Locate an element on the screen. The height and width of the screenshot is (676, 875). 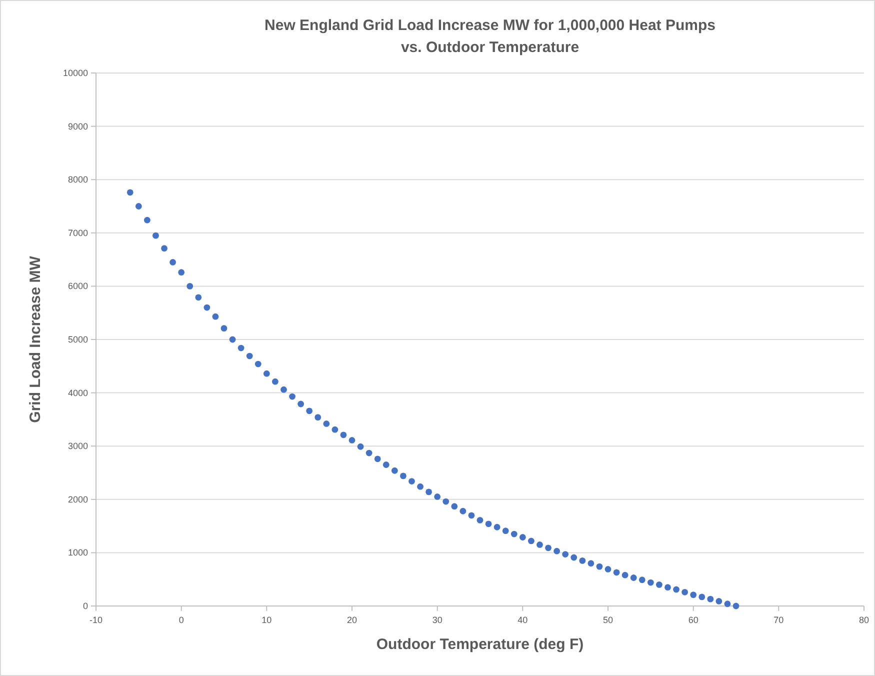
x-tick-label: 0 is located at coordinates (181, 620).